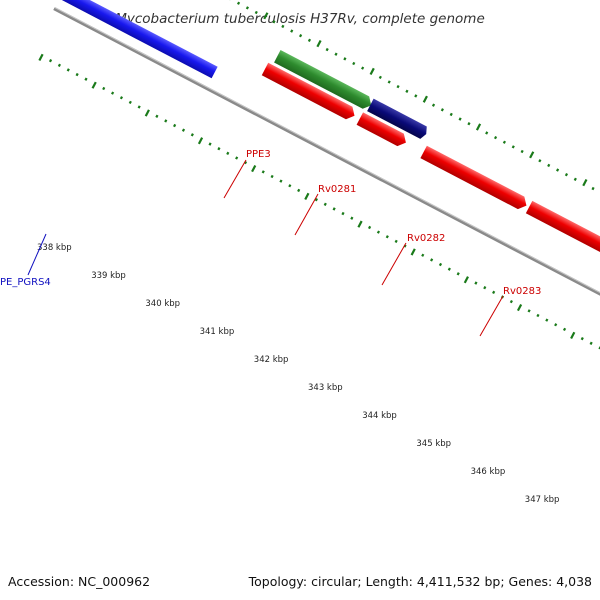  Describe the element at coordinates (306, 214) in the screenshot. I see `callout-rv0281` at that location.